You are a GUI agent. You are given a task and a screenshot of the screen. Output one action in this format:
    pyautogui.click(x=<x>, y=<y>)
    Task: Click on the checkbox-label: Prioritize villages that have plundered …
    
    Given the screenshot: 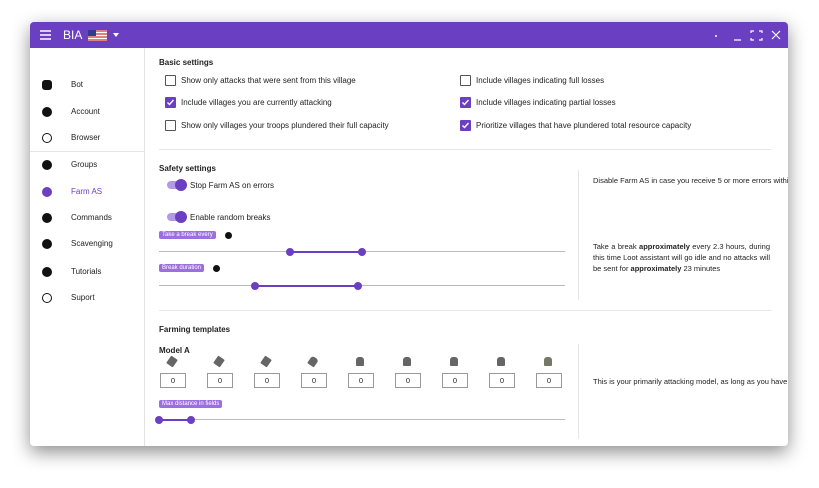 What is the action you would take?
    pyautogui.click(x=584, y=125)
    